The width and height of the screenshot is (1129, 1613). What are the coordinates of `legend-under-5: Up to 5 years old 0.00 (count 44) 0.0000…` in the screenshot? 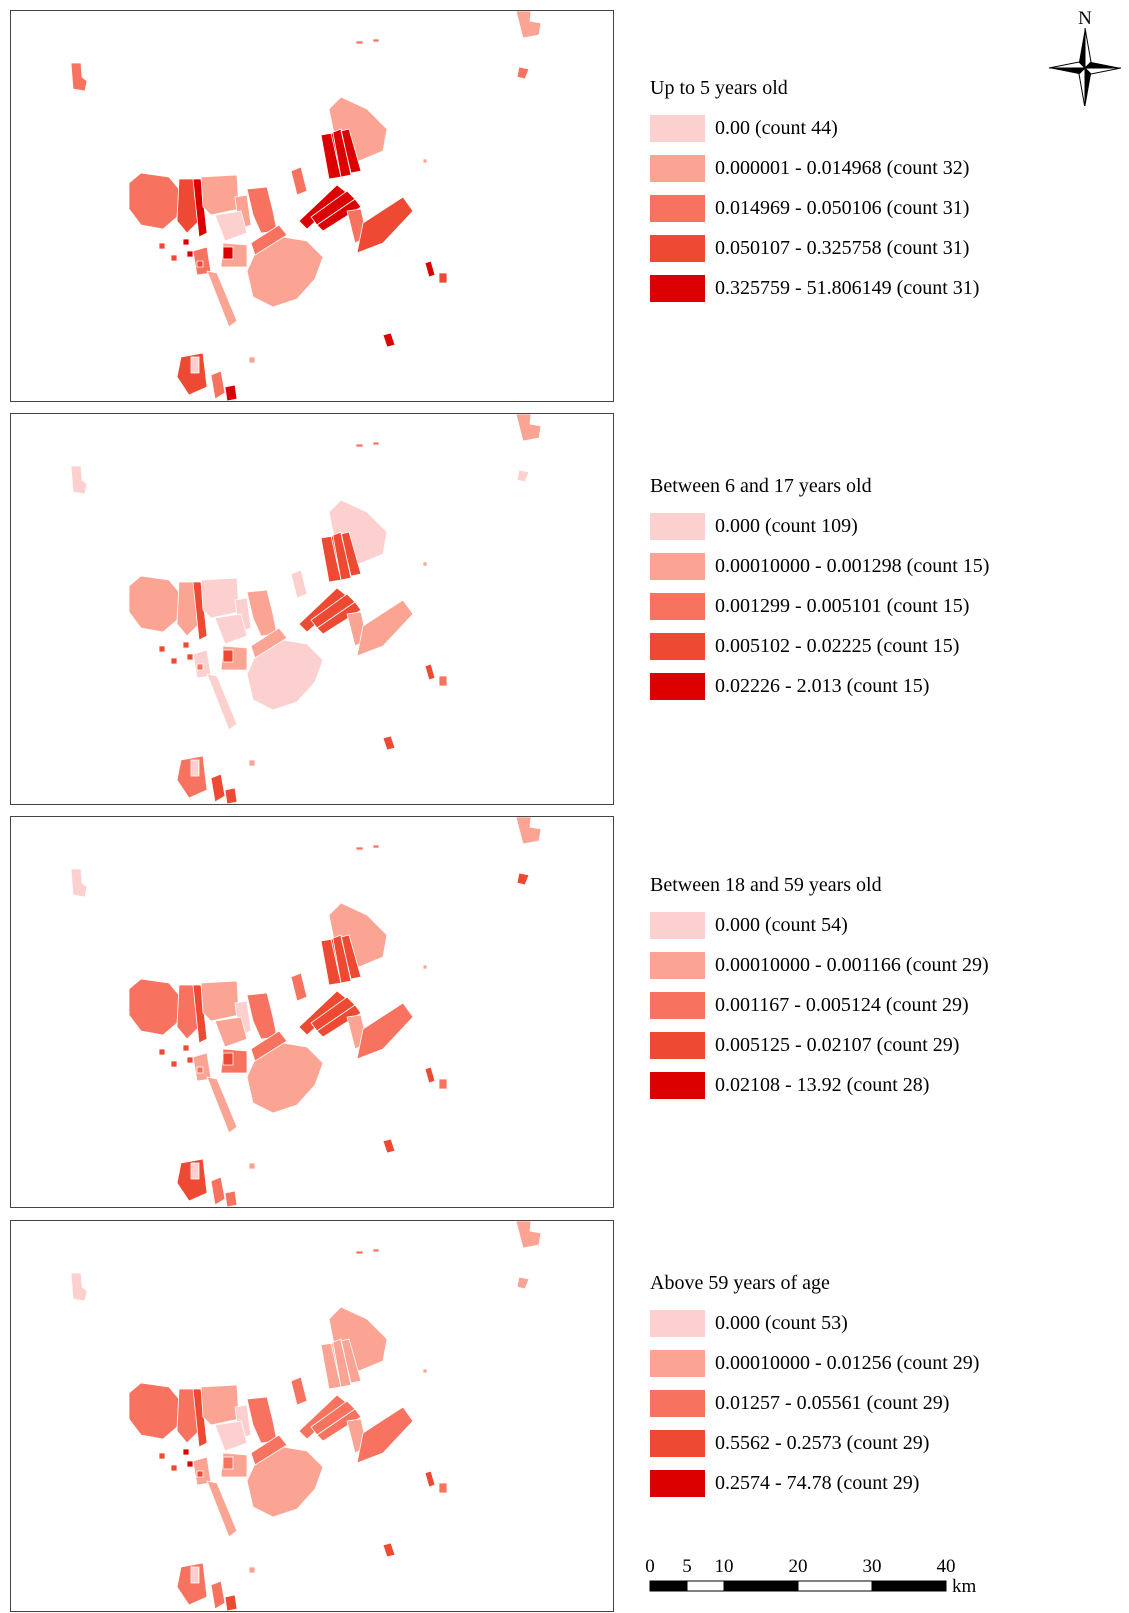 It's located at (880, 192).